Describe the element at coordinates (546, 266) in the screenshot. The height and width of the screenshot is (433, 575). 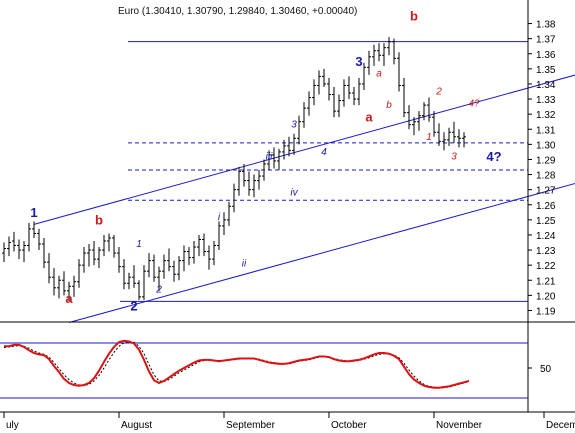
I see `price-tick-label: 1.22` at that location.